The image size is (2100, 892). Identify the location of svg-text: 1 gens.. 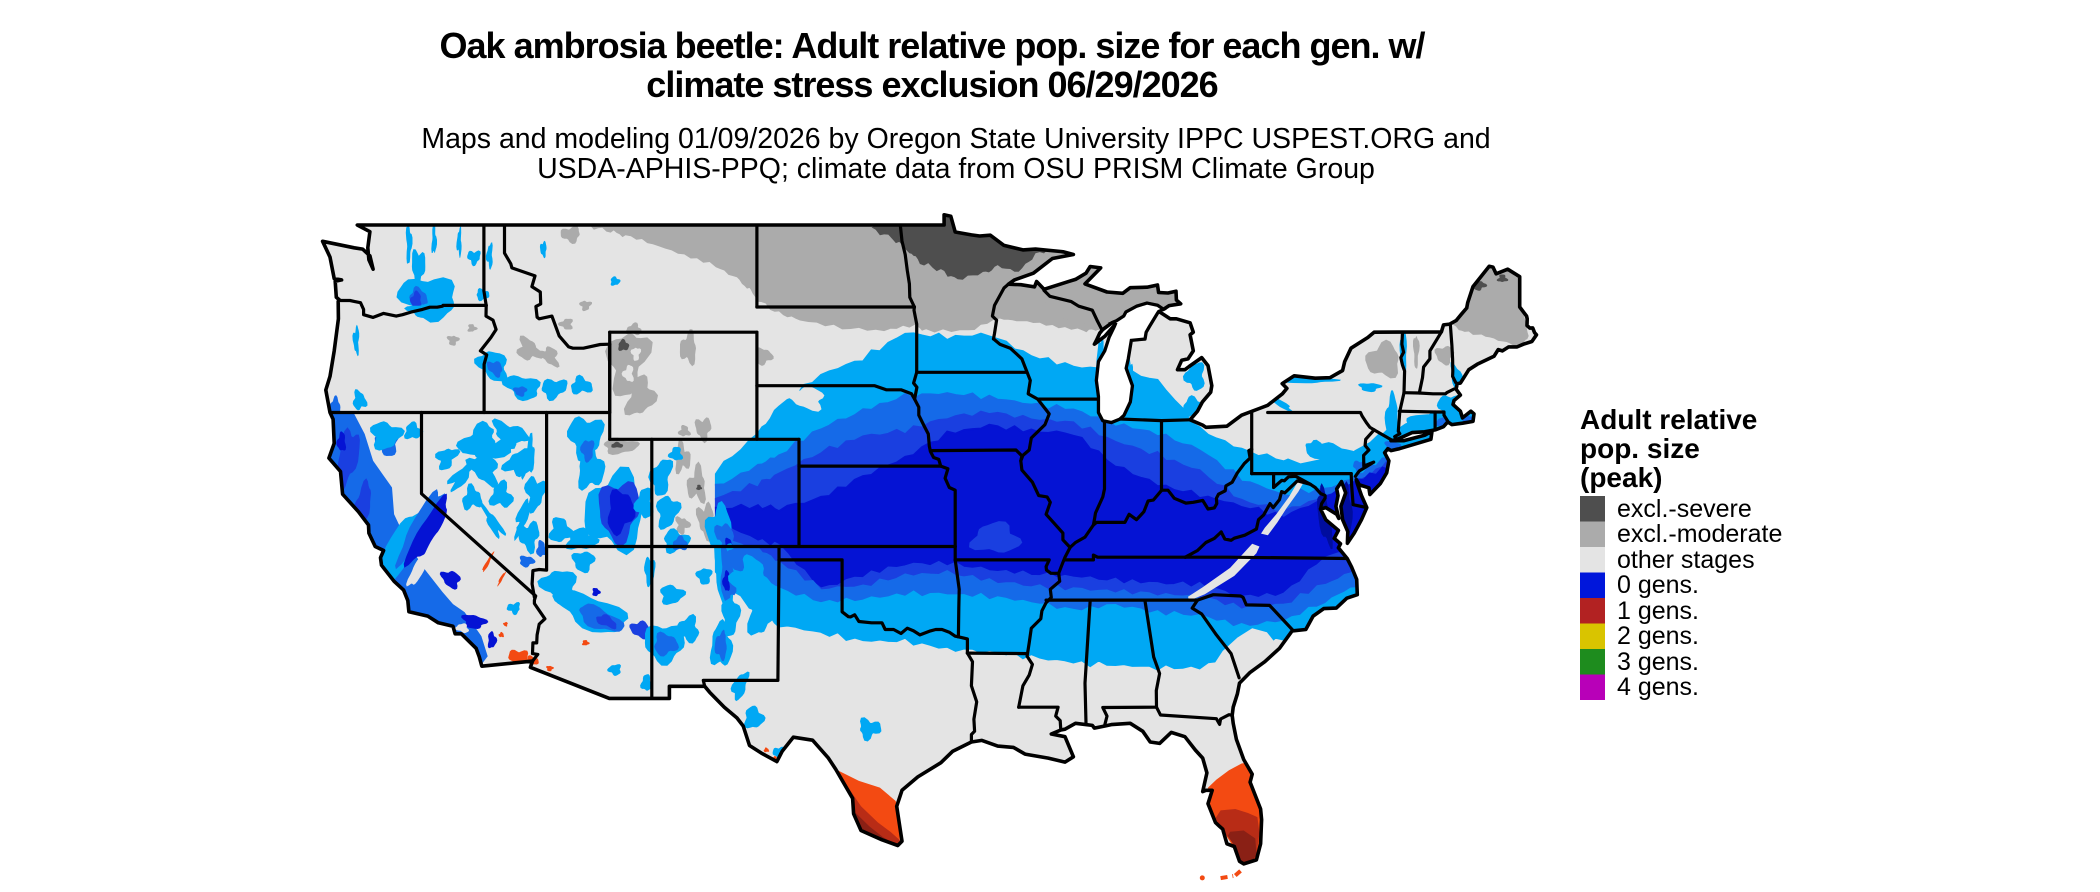
(1658, 611).